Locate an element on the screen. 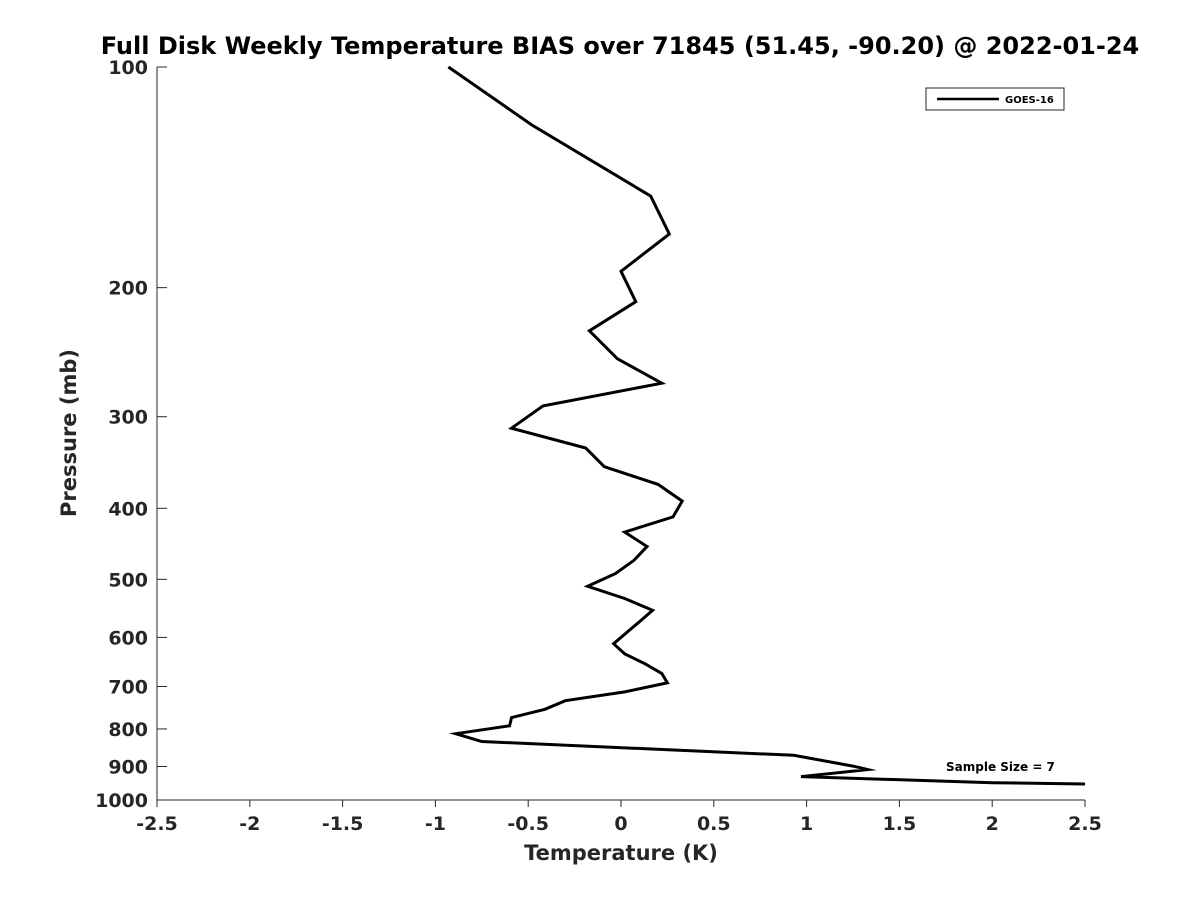  x-tick-label: -1.5 is located at coordinates (343, 824).